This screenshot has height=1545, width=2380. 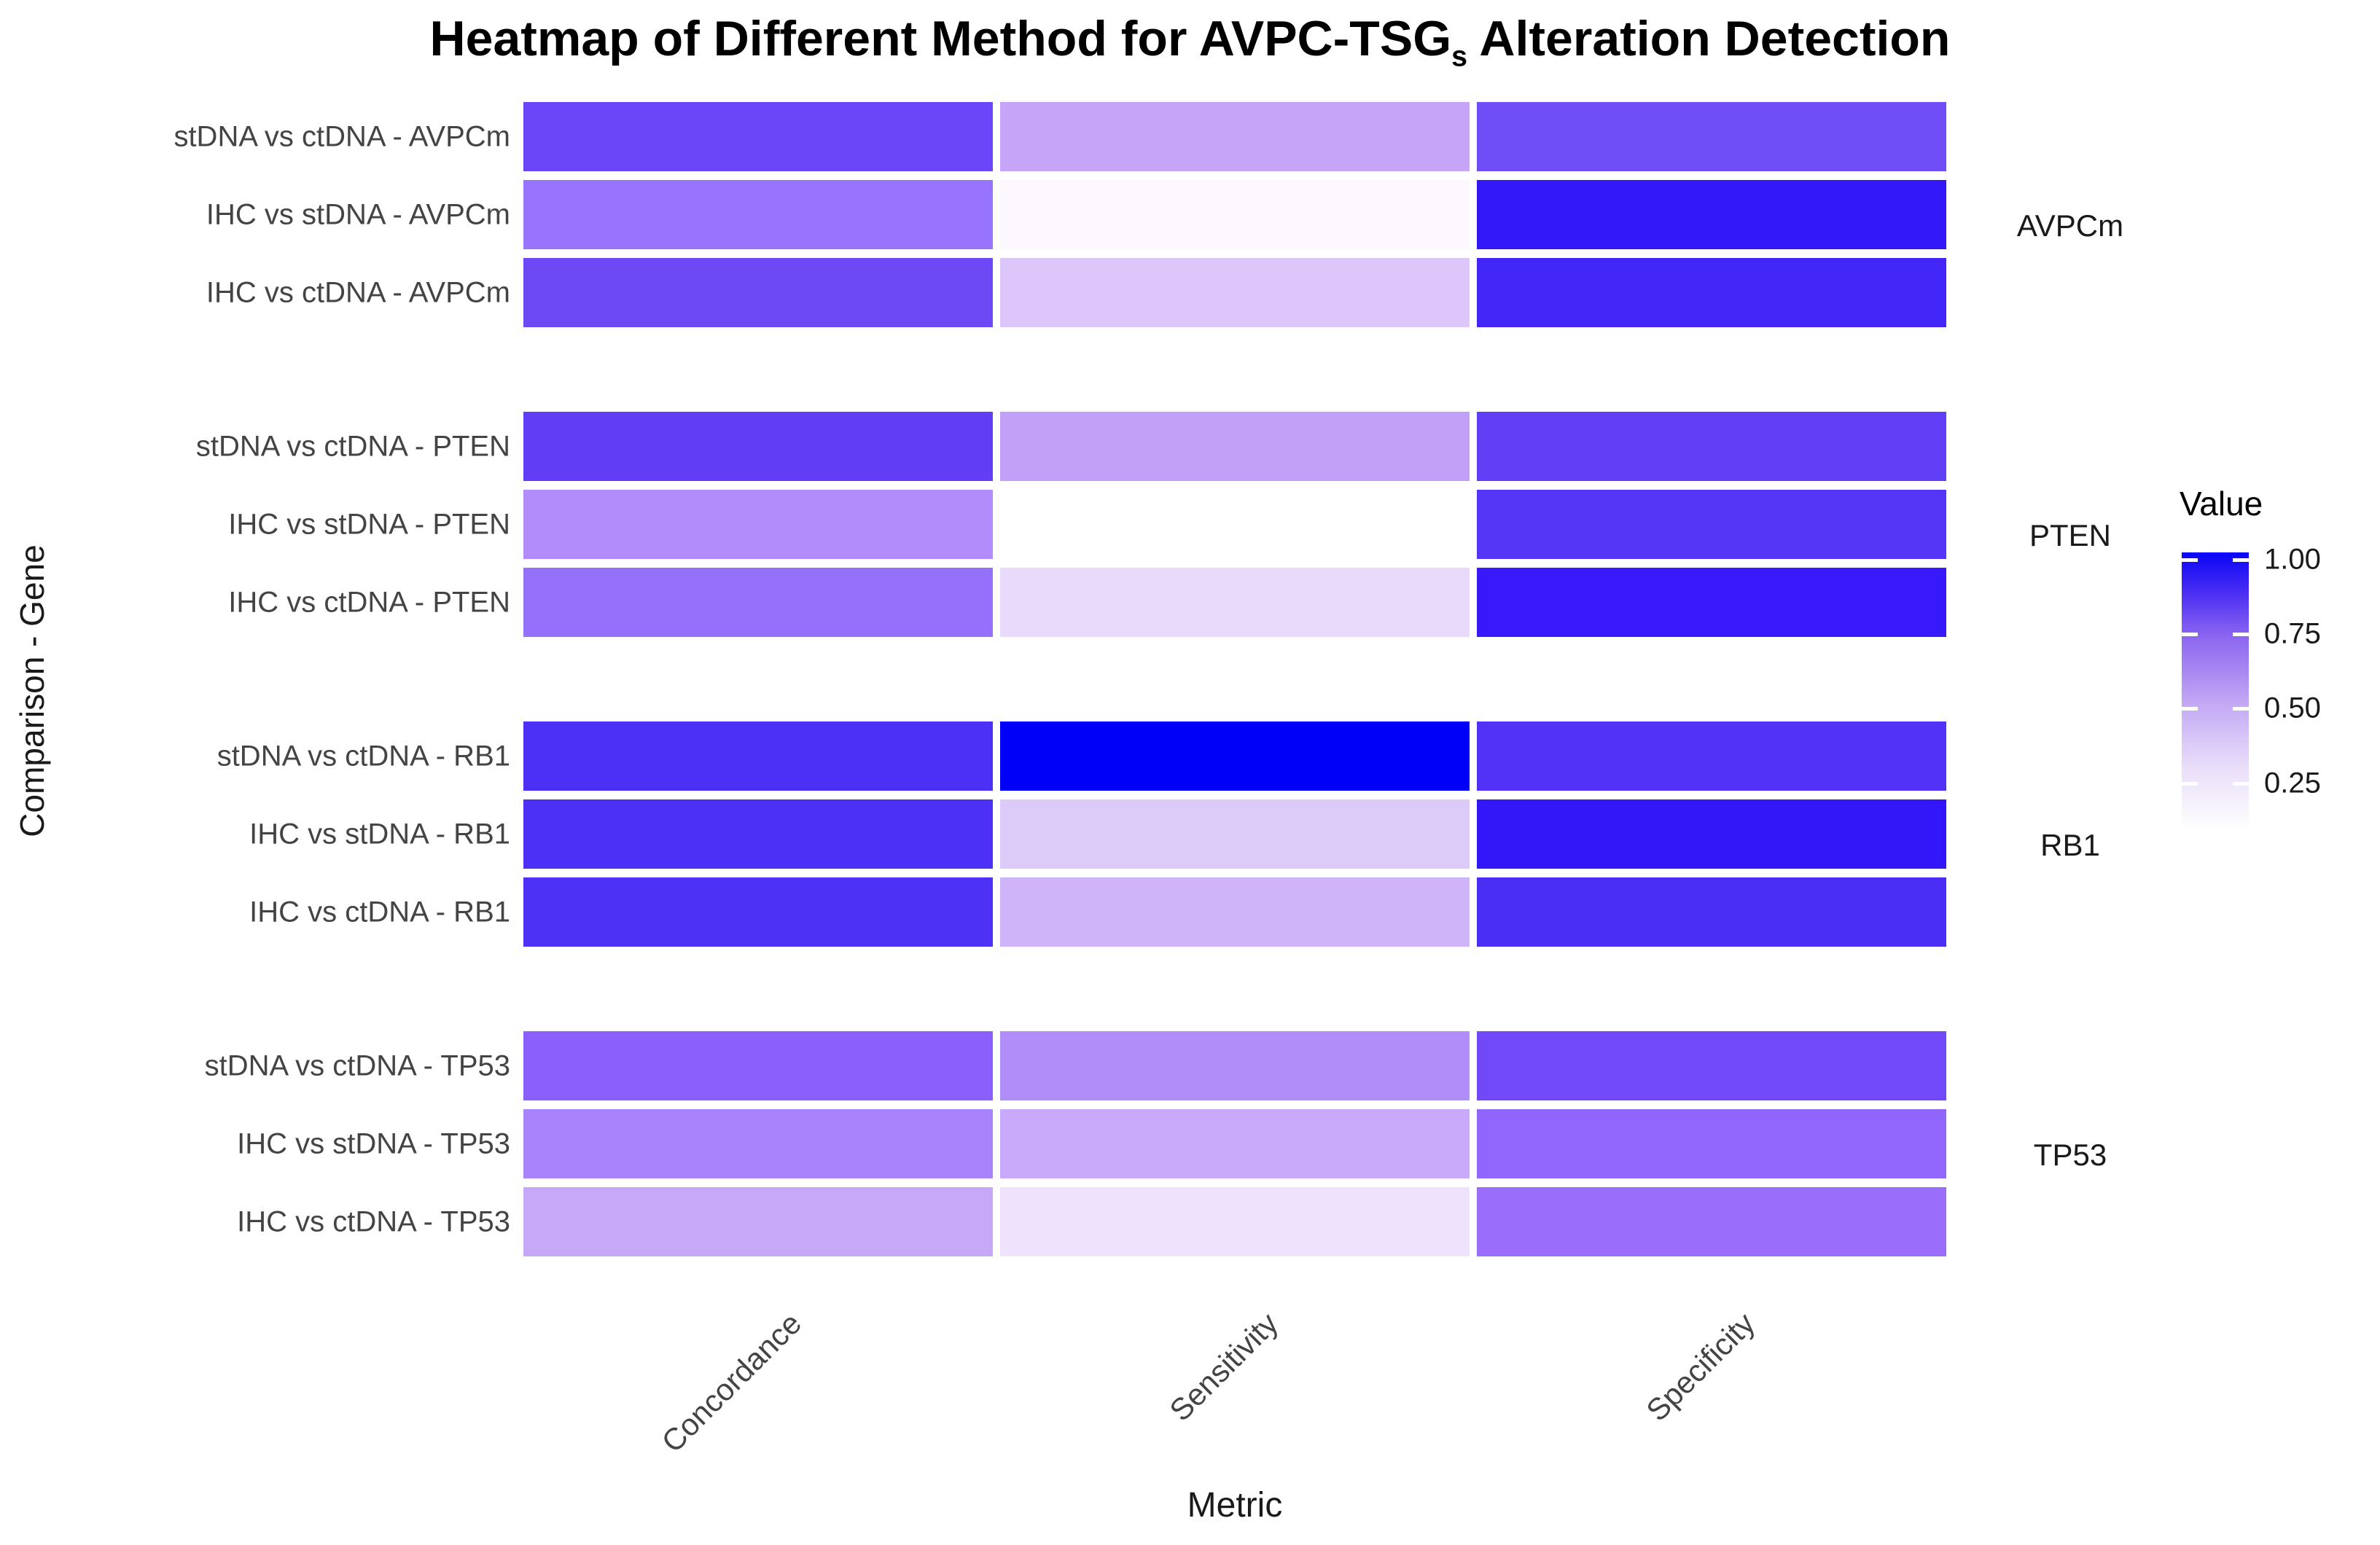 What do you see at coordinates (2215, 690) in the screenshot?
I see `legend-gradient-bar` at bounding box center [2215, 690].